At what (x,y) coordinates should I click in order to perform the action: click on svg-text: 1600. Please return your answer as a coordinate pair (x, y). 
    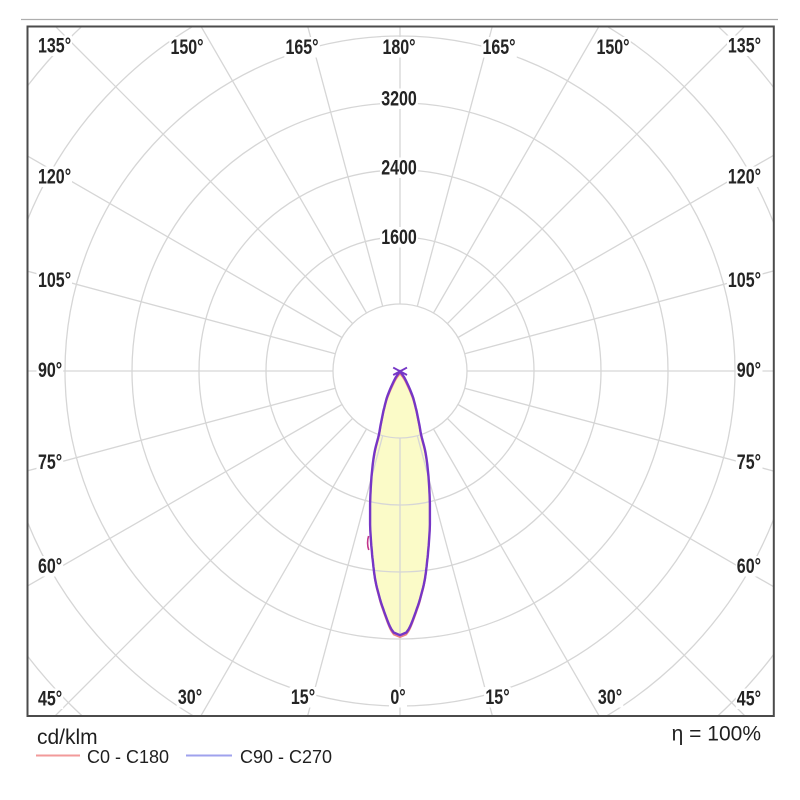
    Looking at the image, I should click on (399, 238).